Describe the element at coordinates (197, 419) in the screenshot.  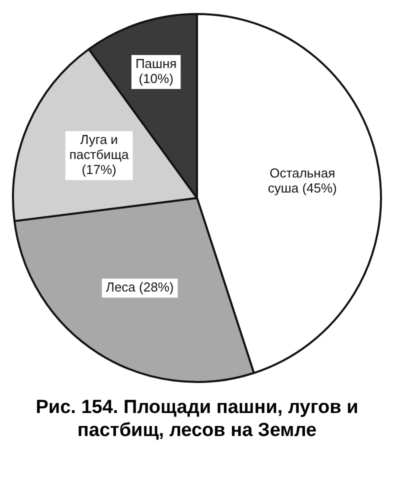
I see `text: Рис. 154. Площади пашни, лугов и пастбищ, лесов на Земле` at that location.